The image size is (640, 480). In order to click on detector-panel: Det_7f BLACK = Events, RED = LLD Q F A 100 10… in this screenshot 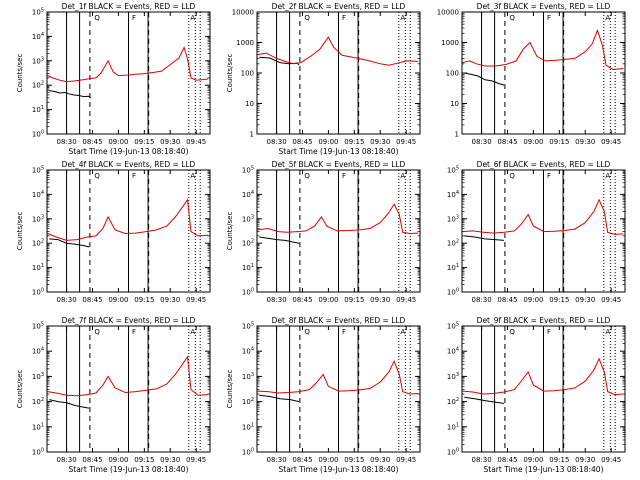, I will do `click(113, 395)`.